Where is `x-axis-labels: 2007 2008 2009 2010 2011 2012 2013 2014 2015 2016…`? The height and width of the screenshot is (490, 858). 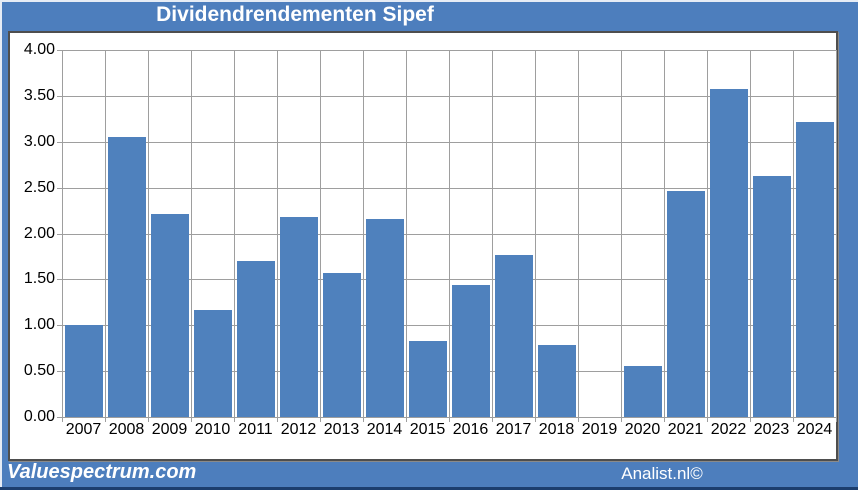 x-axis-labels: 2007 2008 2009 2010 2011 2012 2013 2014 2015 2016… is located at coordinates (449, 431).